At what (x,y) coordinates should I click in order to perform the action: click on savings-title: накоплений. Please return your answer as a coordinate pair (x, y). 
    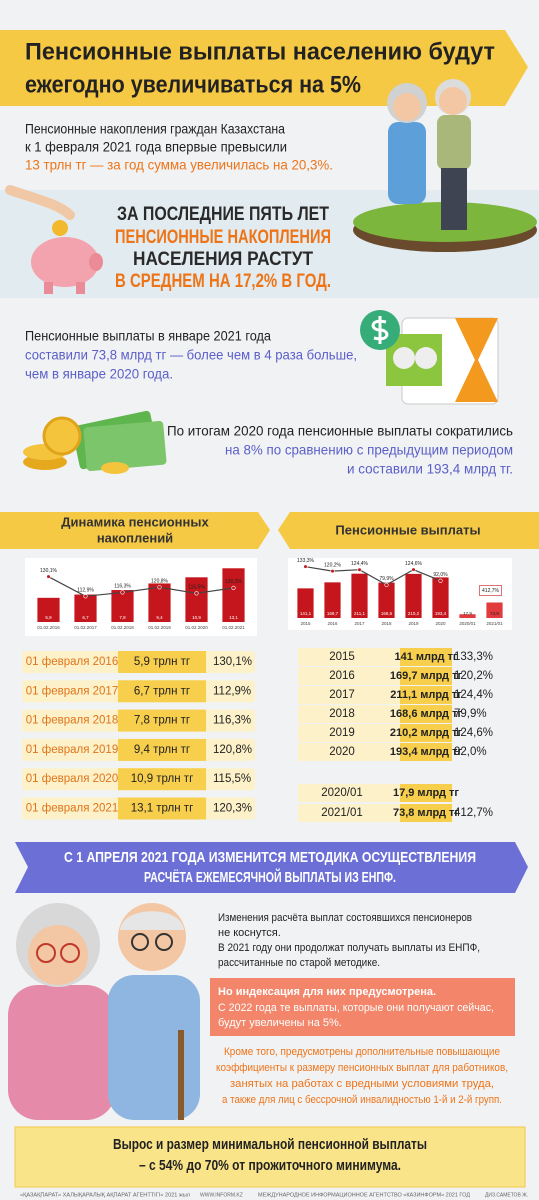
    Looking at the image, I should click on (135, 537).